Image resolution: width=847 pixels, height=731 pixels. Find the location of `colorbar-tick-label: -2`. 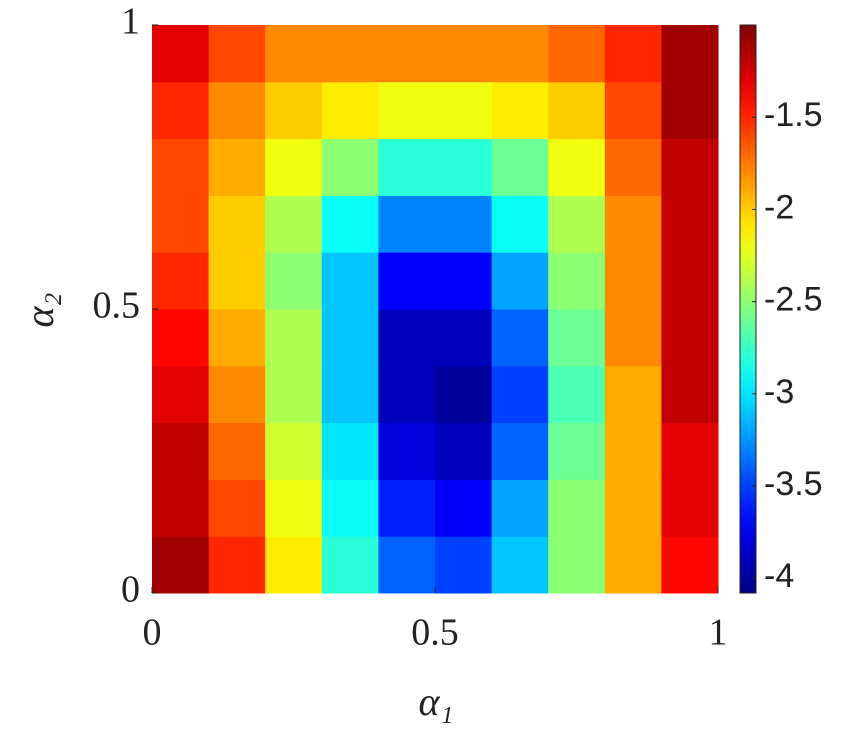

colorbar-tick-label: -2 is located at coordinates (779, 207).